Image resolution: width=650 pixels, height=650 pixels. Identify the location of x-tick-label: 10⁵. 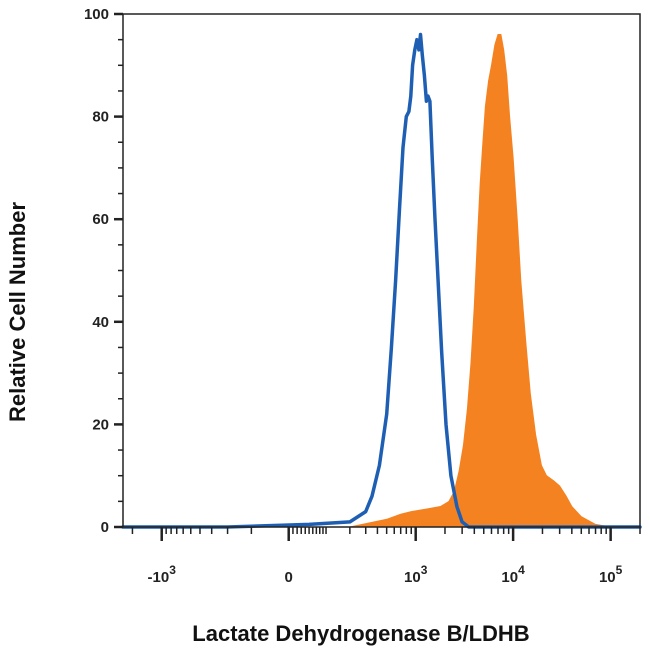
(611, 574).